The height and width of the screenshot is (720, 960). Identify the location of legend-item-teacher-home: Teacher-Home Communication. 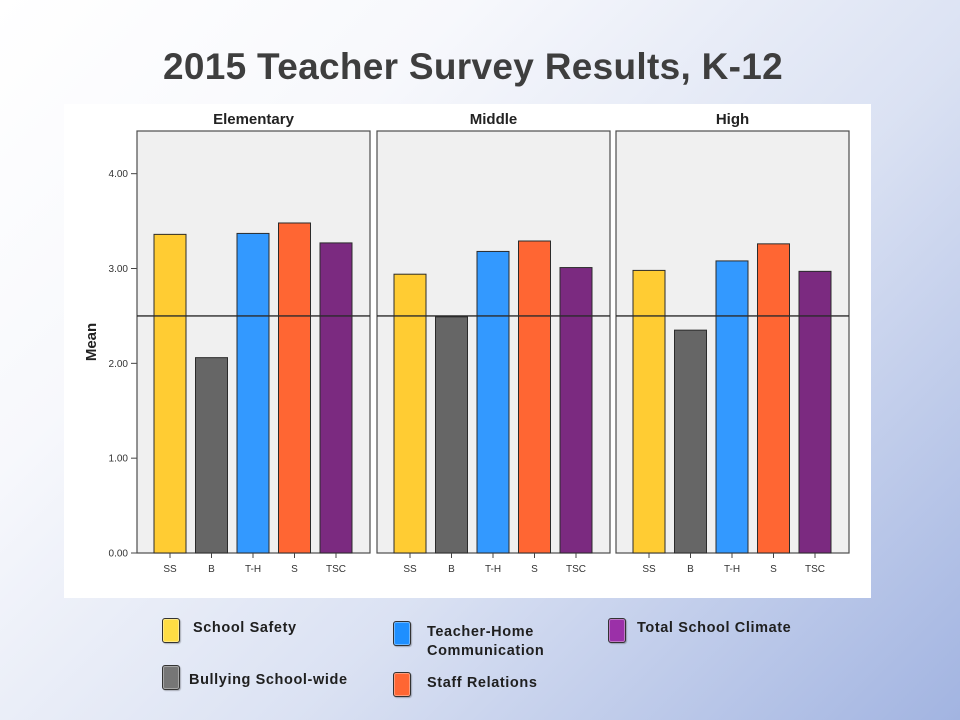
(477, 642).